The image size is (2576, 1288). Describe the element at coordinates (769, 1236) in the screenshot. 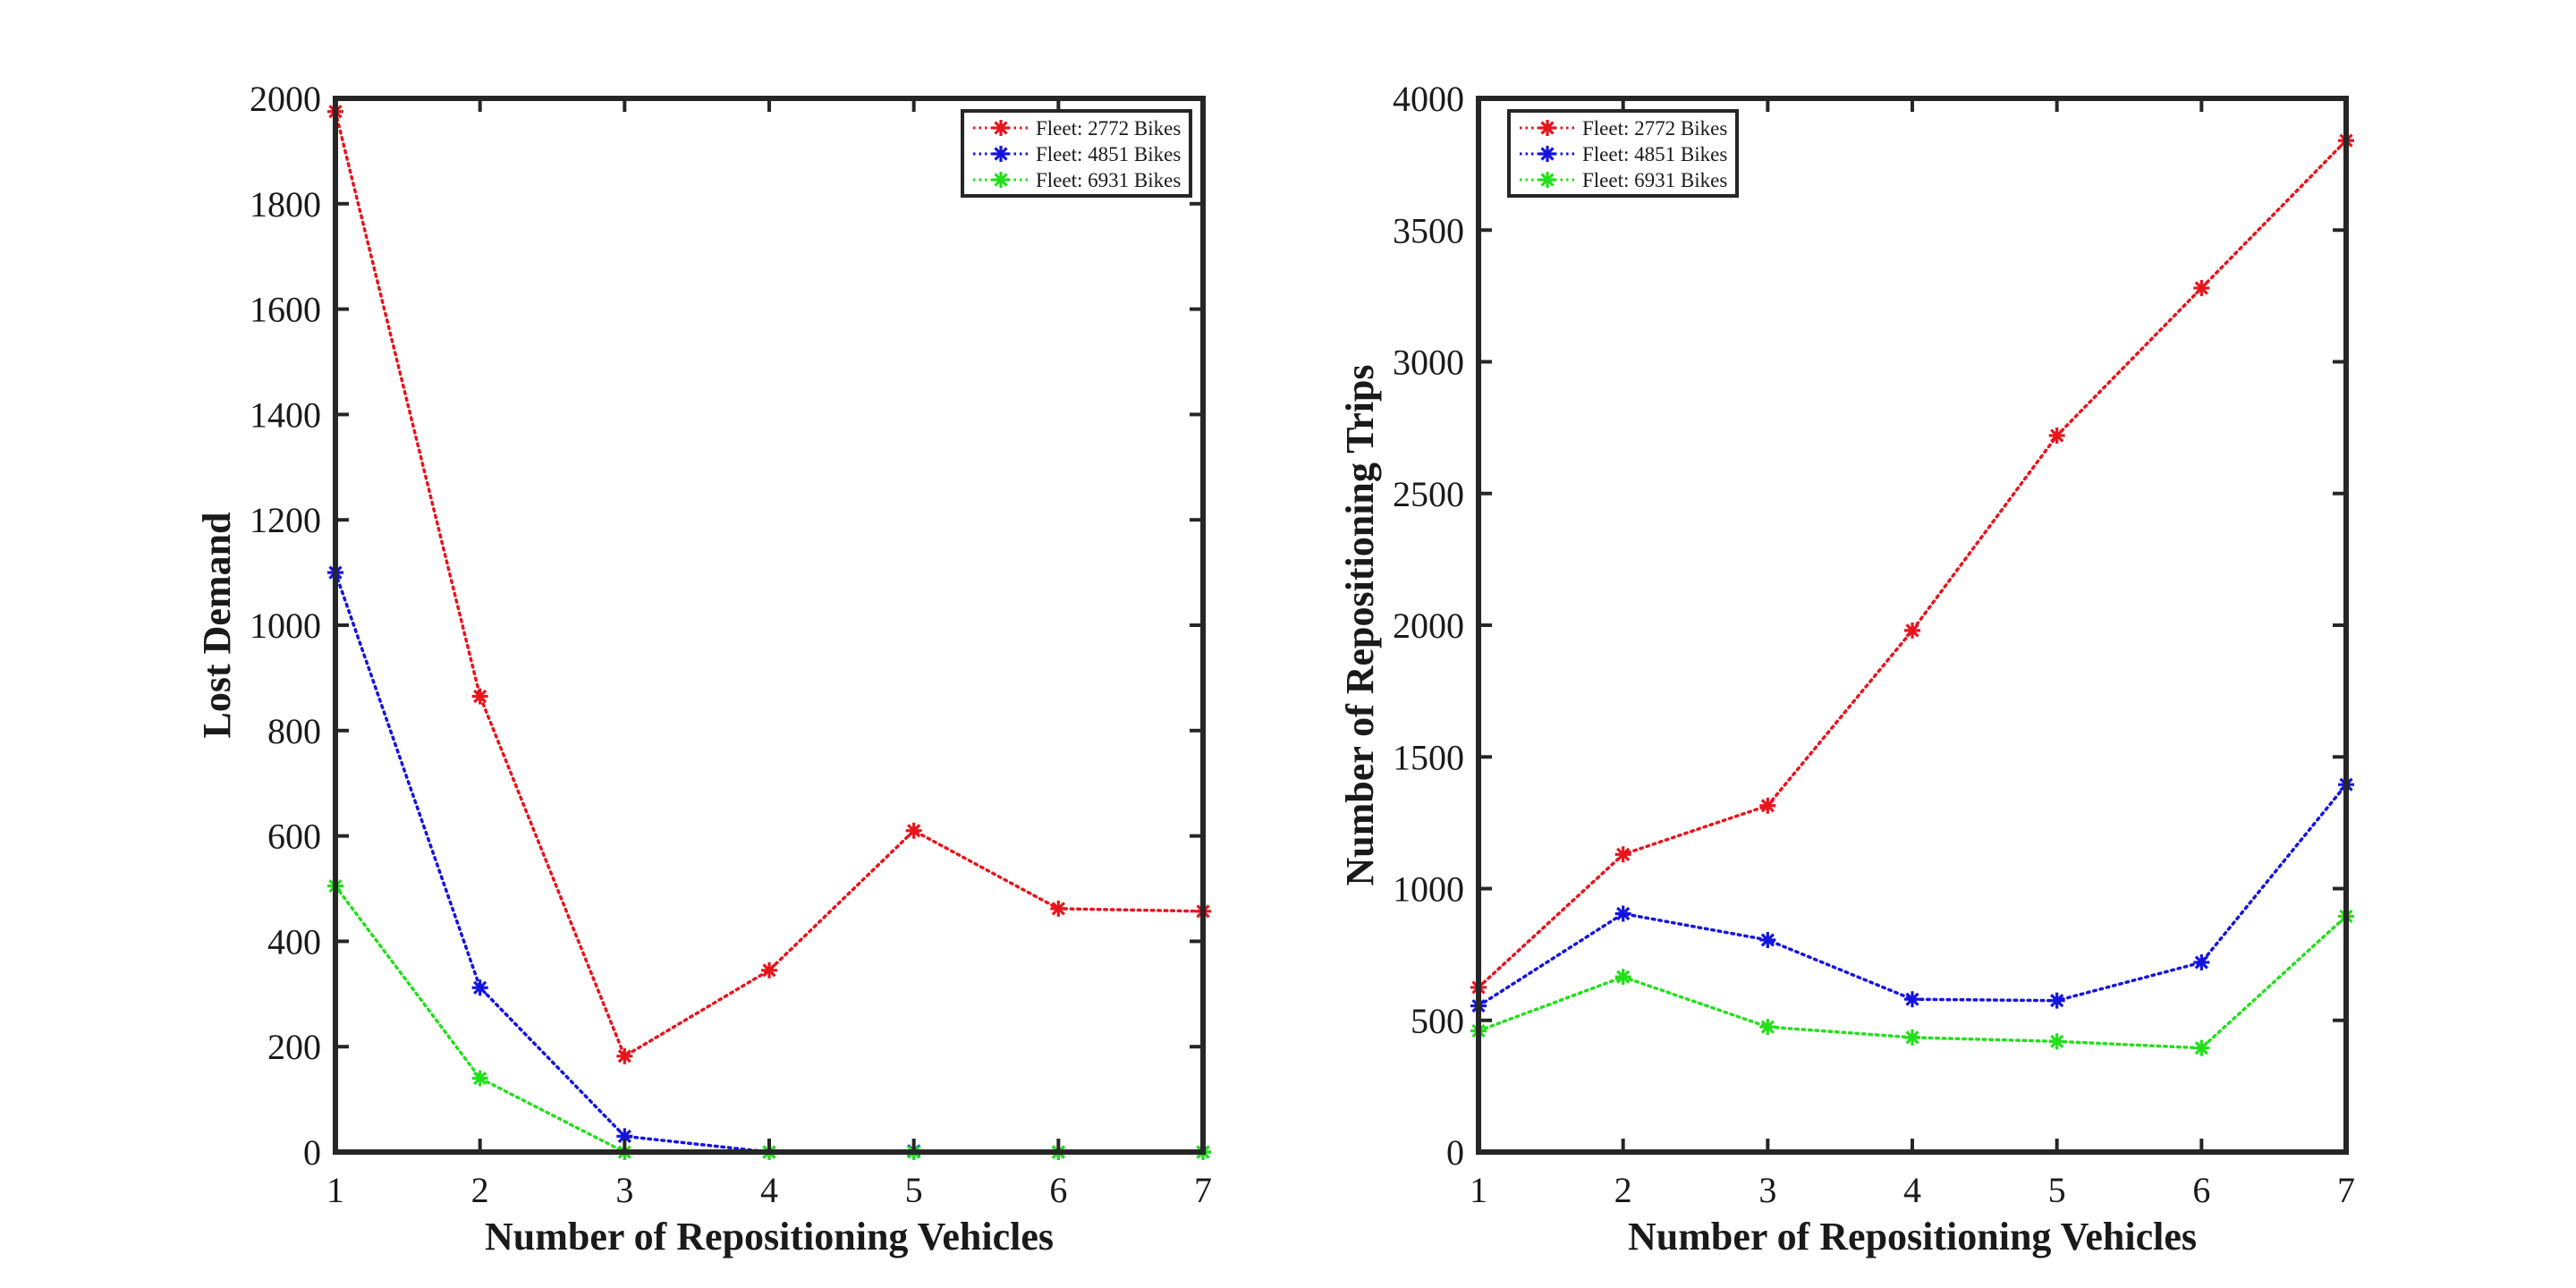

I see `lost-demand-x-axis-label: Number of Repositioning Vehicles` at that location.